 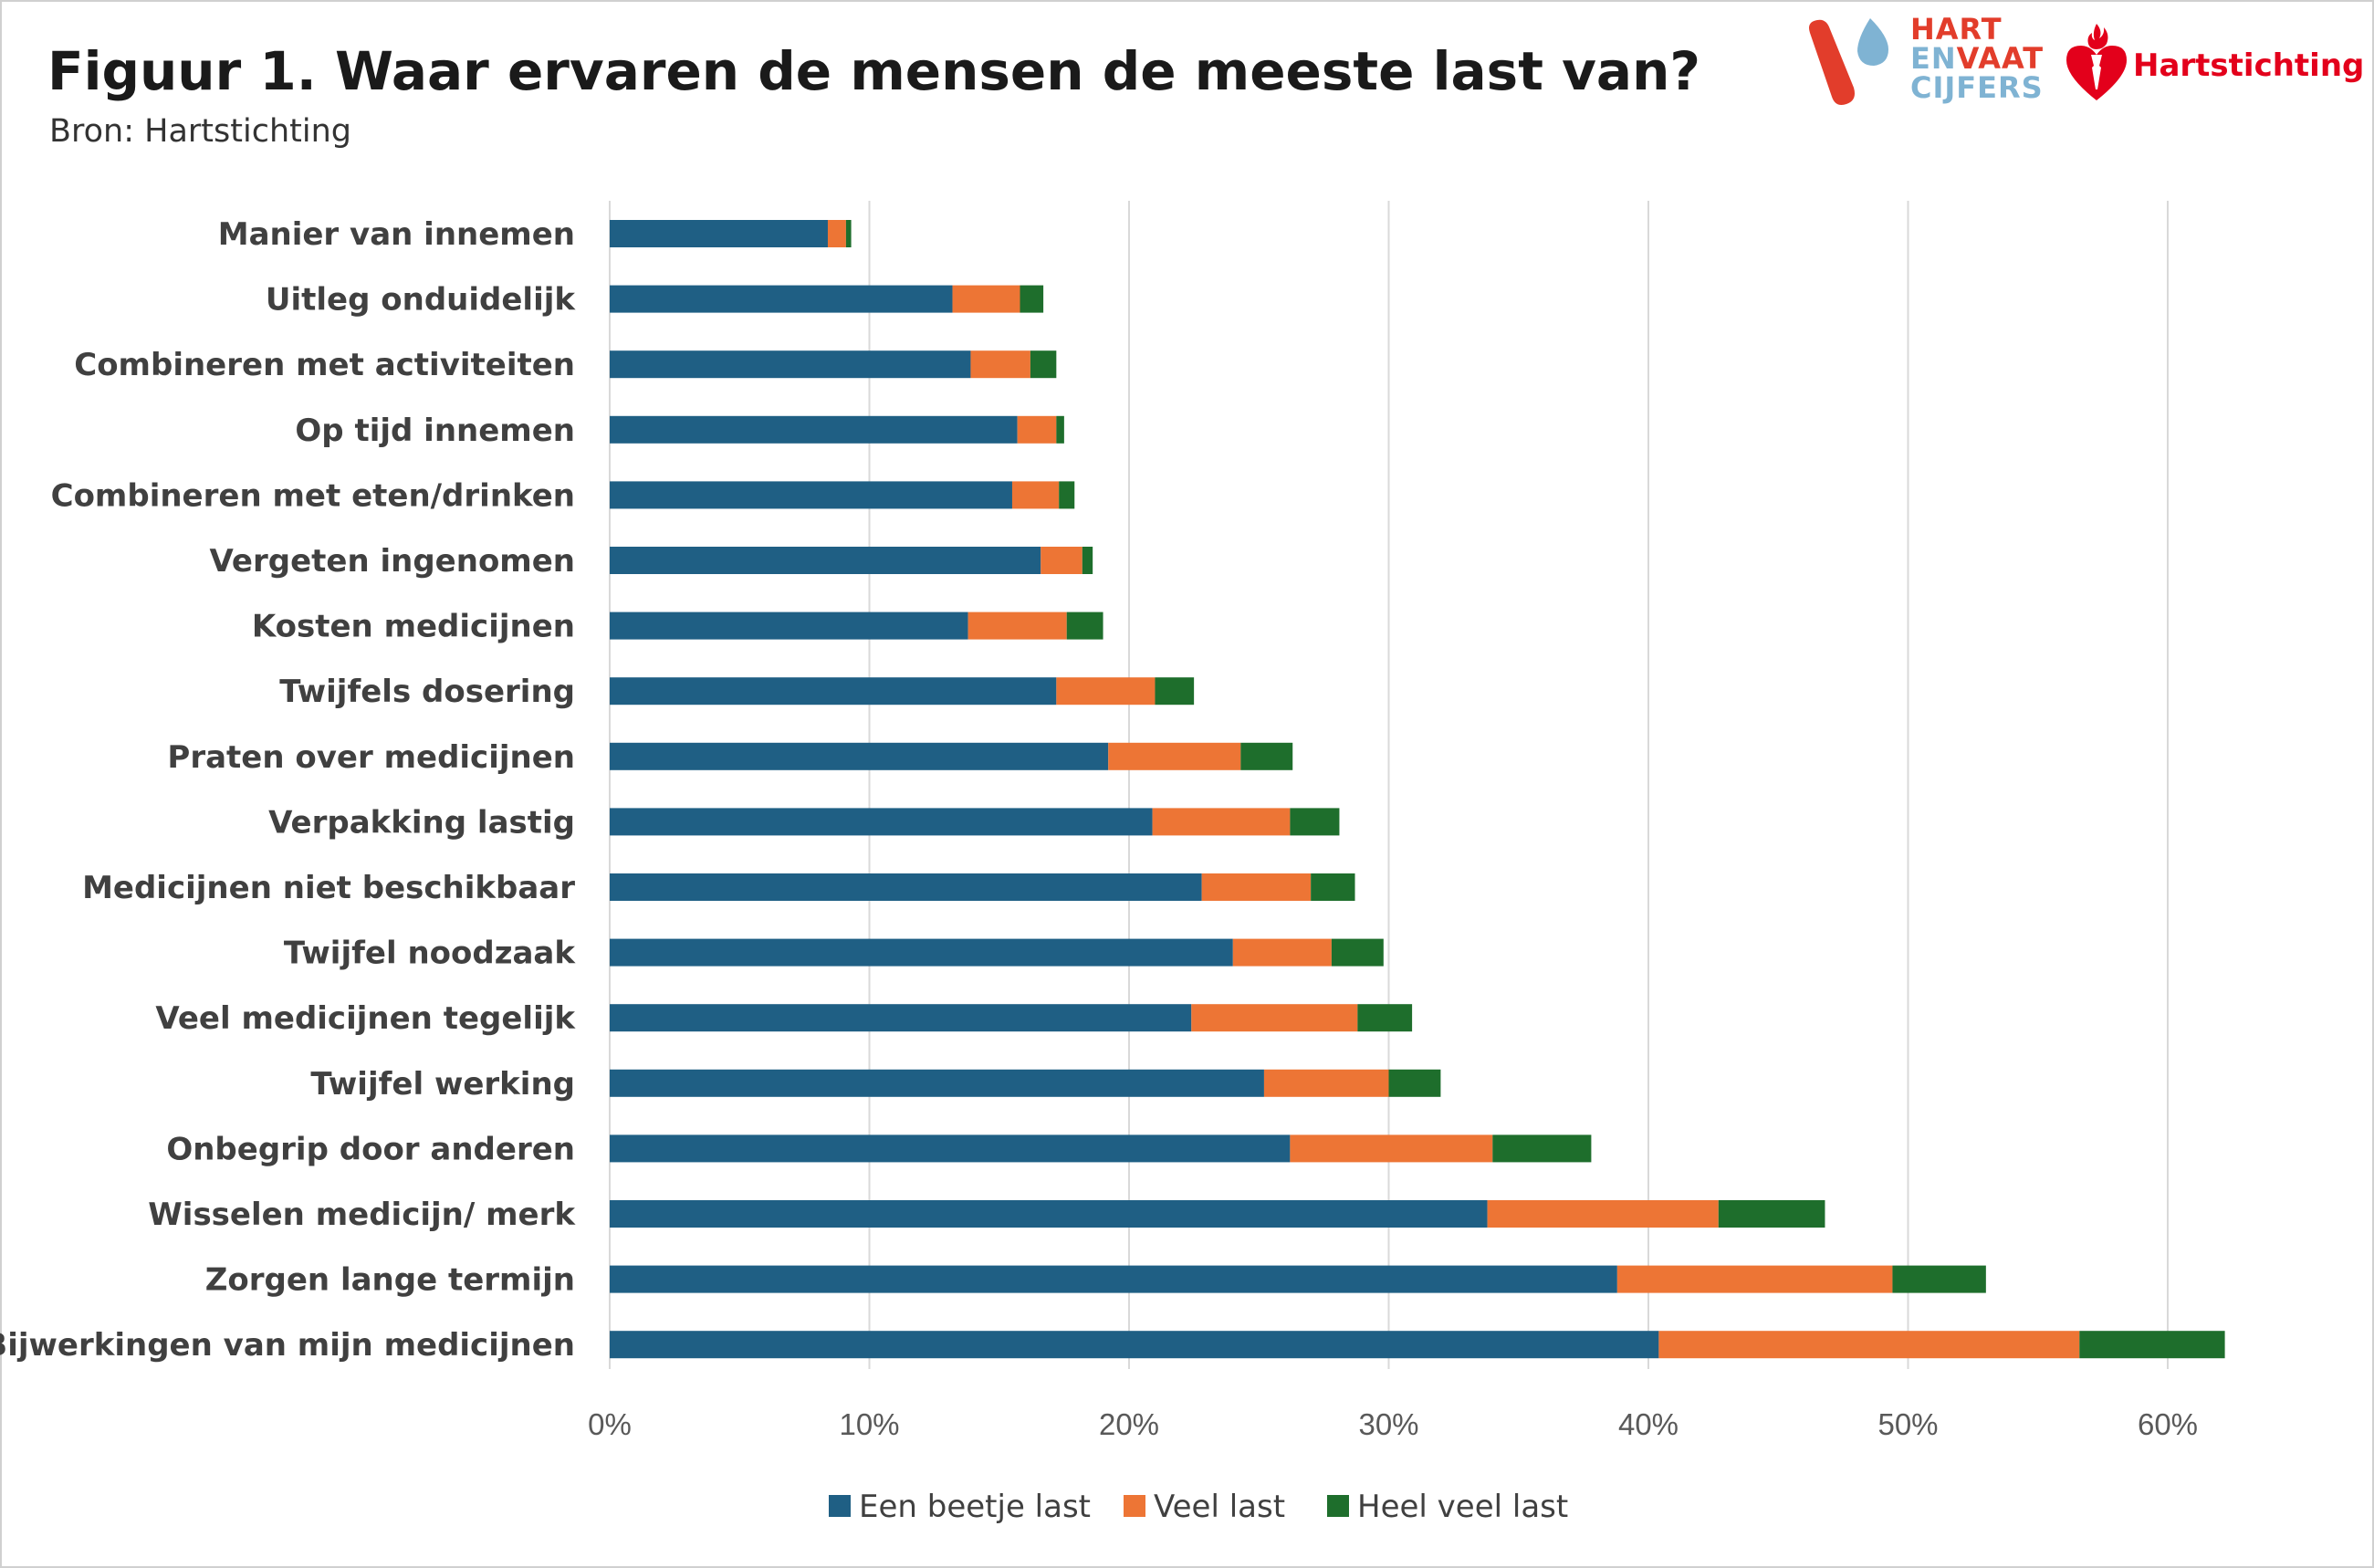 I want to click on x-tick-label: 60%, so click(x=2168, y=1424).